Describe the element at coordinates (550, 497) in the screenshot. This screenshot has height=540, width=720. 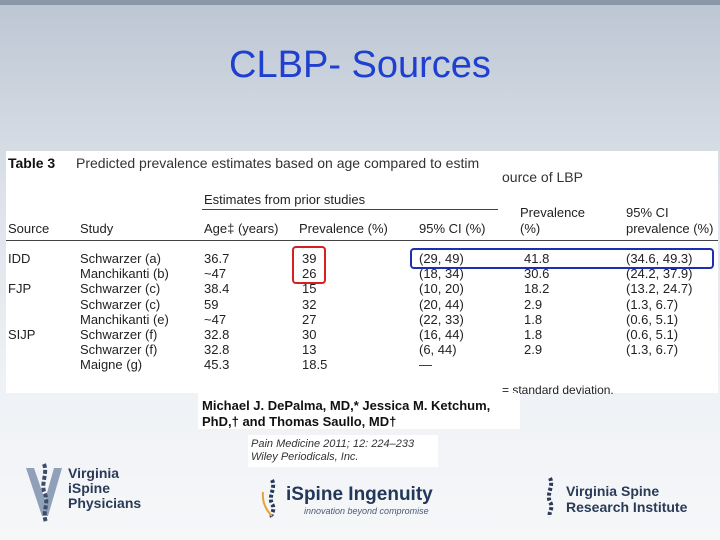
I see `vsri-spine-icon` at that location.